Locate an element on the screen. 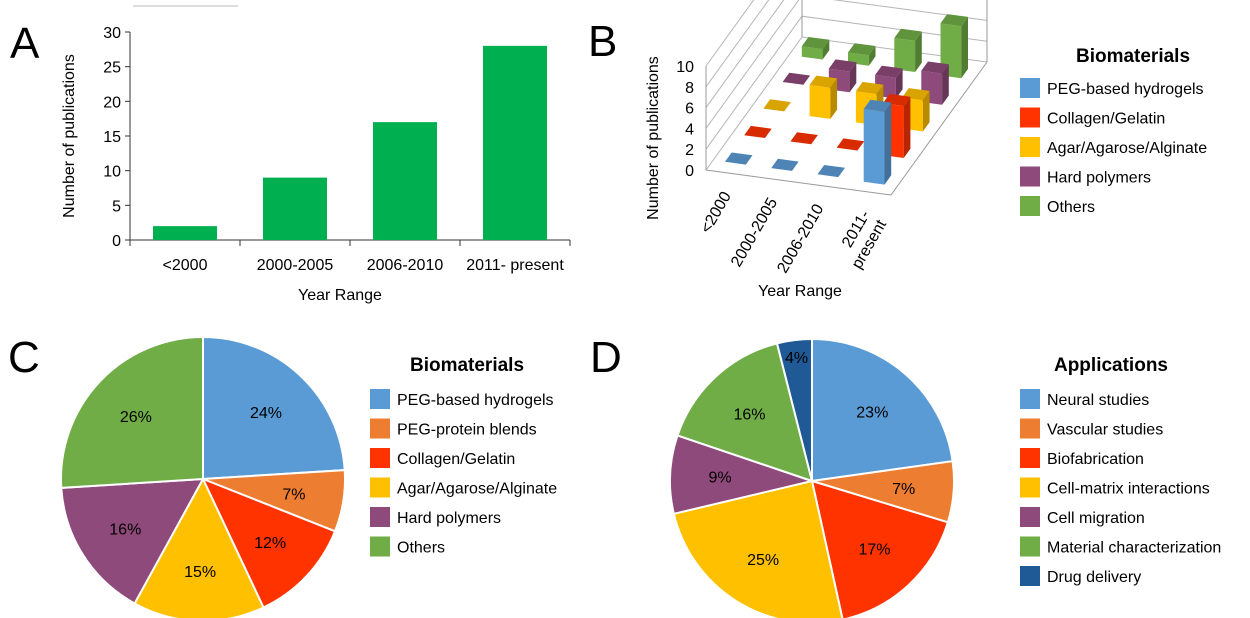 The width and height of the screenshot is (1250, 618). slice-label: 26% is located at coordinates (136, 417).